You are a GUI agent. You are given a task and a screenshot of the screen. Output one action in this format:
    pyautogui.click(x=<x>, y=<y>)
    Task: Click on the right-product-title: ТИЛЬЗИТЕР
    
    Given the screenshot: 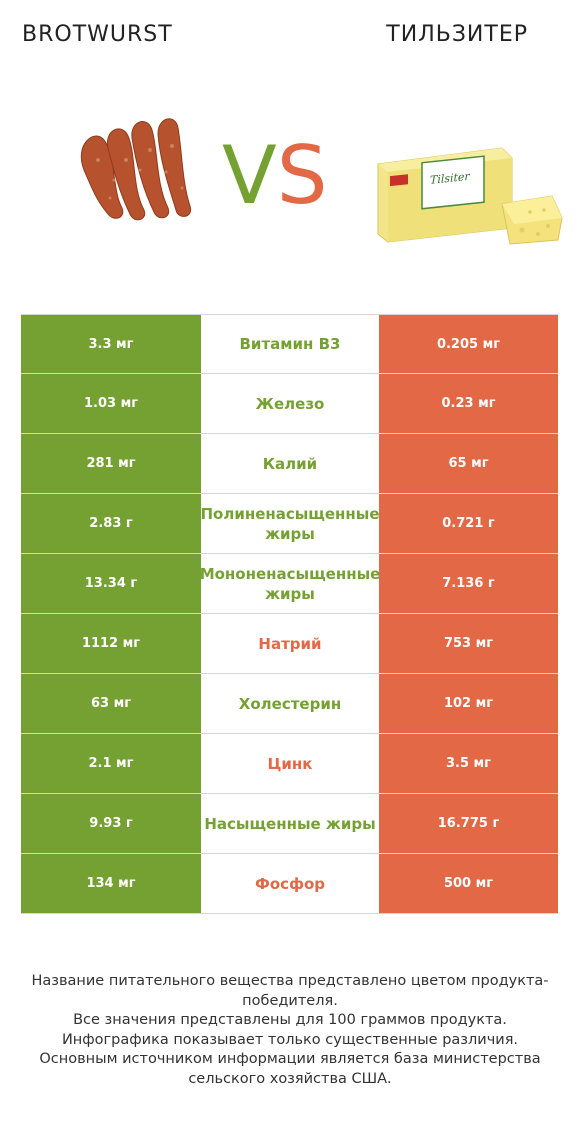 What is the action you would take?
    pyautogui.click(x=457, y=34)
    